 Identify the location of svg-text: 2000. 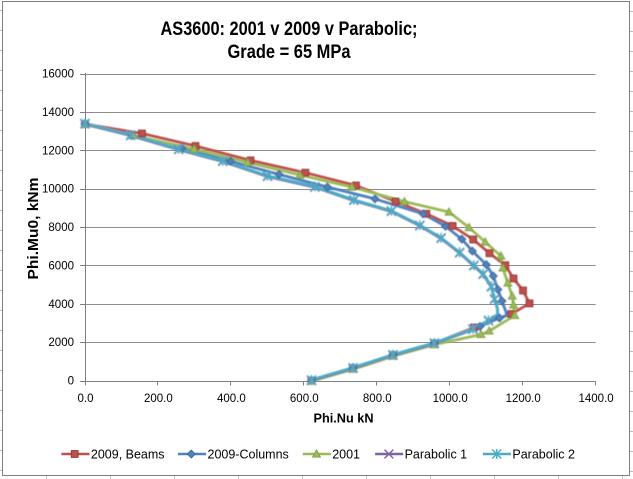
(61, 343).